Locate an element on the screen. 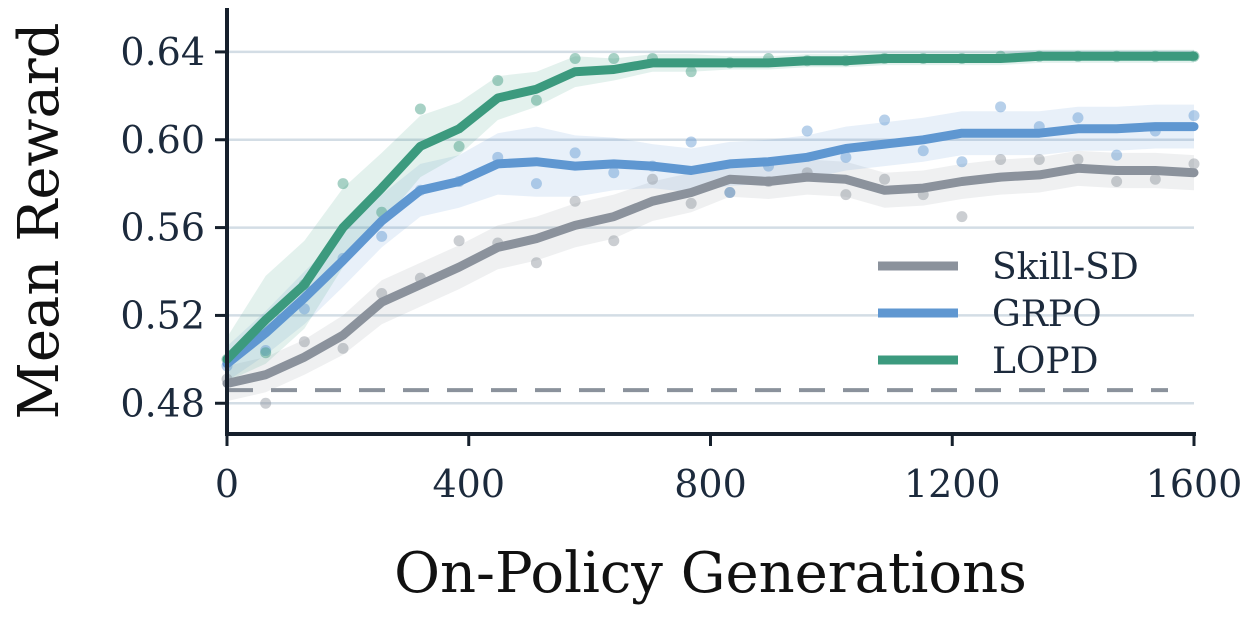 The image size is (1254, 619). y-axis-ticks: 0.48 0.52 0.56 0.60 0.64 is located at coordinates (173, 227).